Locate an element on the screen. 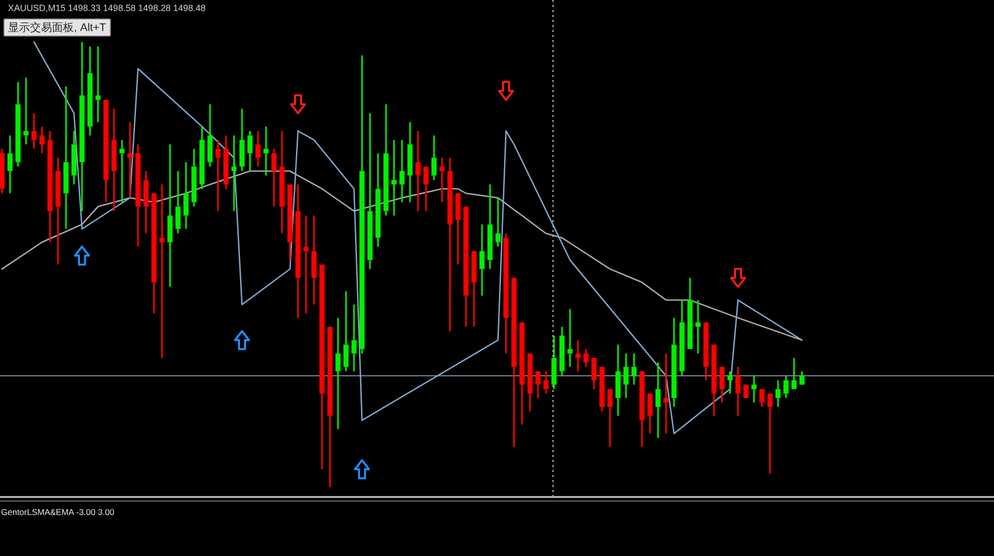  text: 显示交易面板, Alt+T is located at coordinates (57, 27).